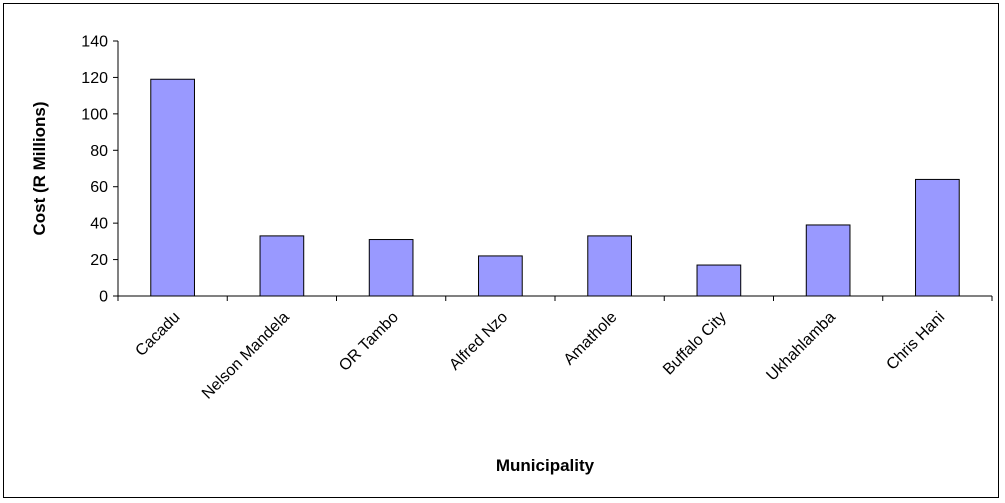  What do you see at coordinates (500, 276) in the screenshot?
I see `bar-alfred-nzo` at bounding box center [500, 276].